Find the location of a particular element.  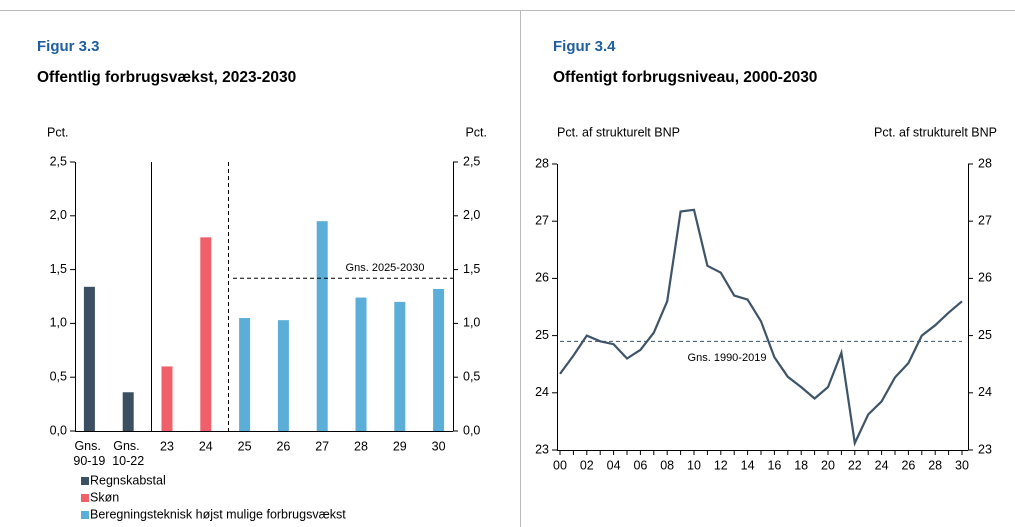

y2-tick-label: 23 is located at coordinates (985, 449).